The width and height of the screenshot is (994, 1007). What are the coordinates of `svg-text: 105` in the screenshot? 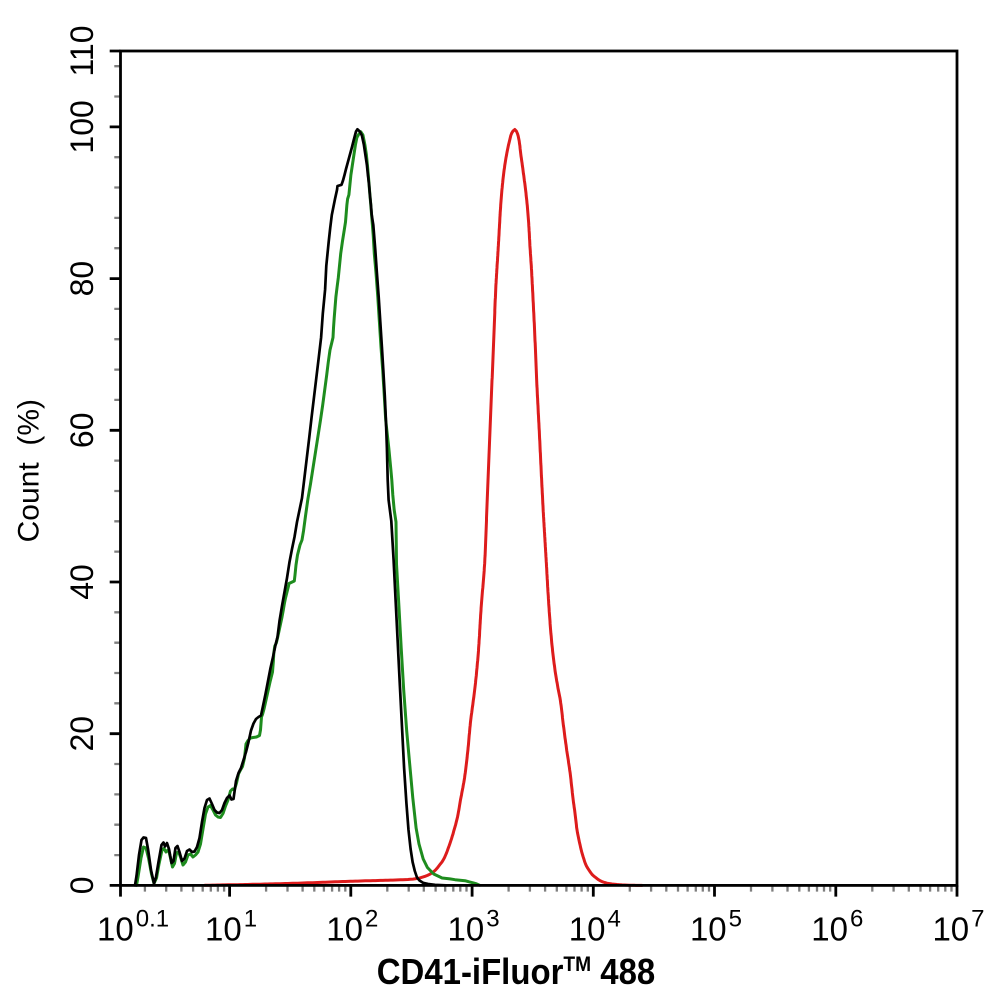 It's located at (716, 927).